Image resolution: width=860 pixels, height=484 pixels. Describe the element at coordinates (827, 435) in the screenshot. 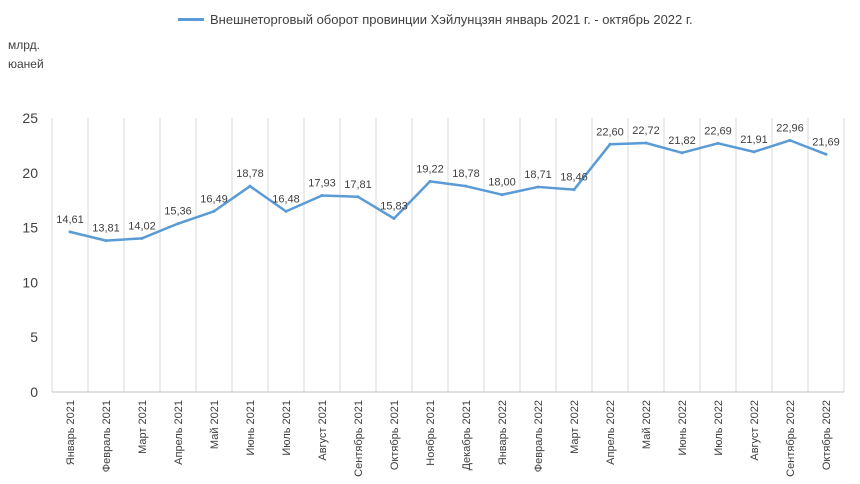

I see `x-tick-label: Октябрь 2022` at that location.